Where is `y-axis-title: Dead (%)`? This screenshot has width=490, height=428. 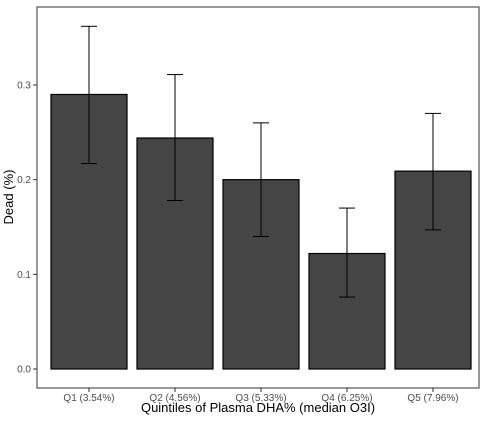
y-axis-title: Dead (%) is located at coordinates (8, 197).